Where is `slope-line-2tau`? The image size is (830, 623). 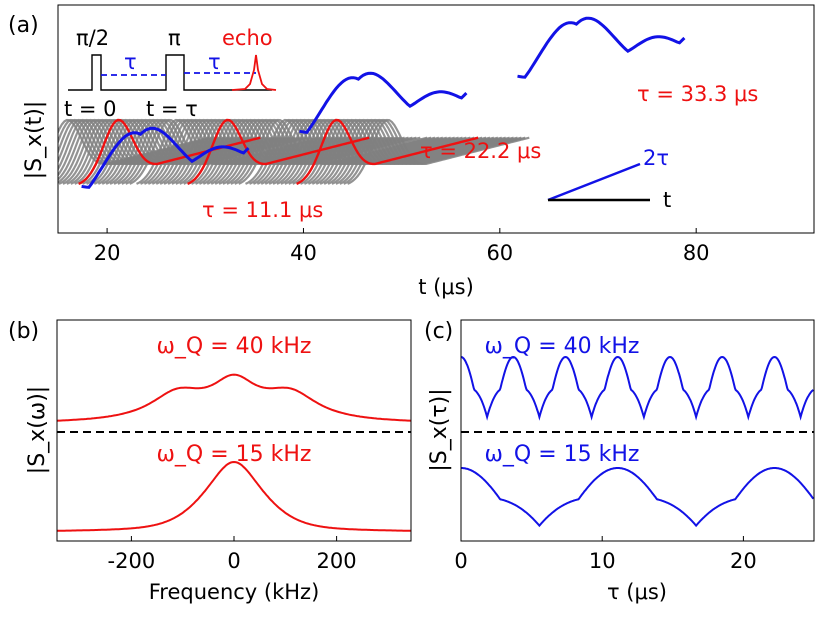
slope-line-2tau is located at coordinates (594, 182).